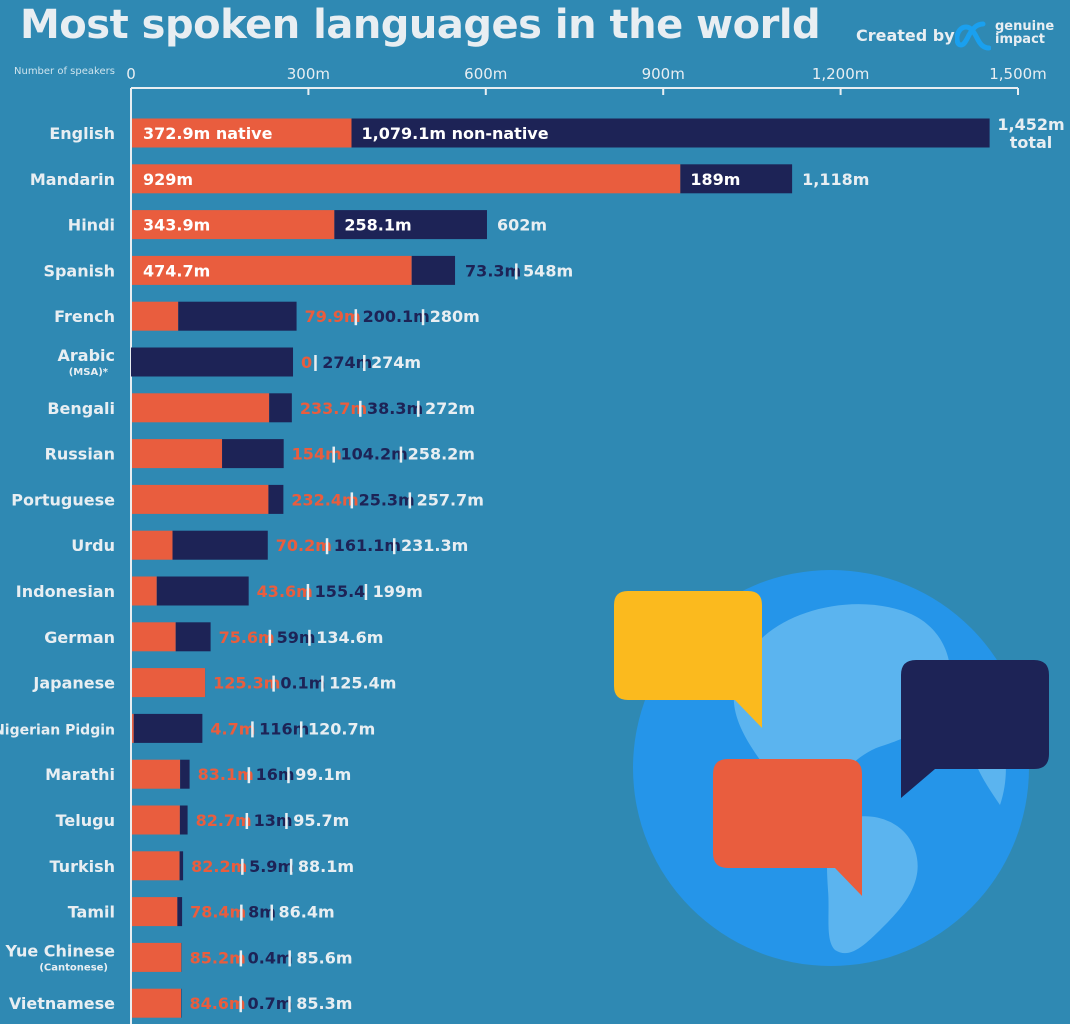 The image size is (1070, 1024). I want to click on native-value-label: 83.1m, so click(226, 774).